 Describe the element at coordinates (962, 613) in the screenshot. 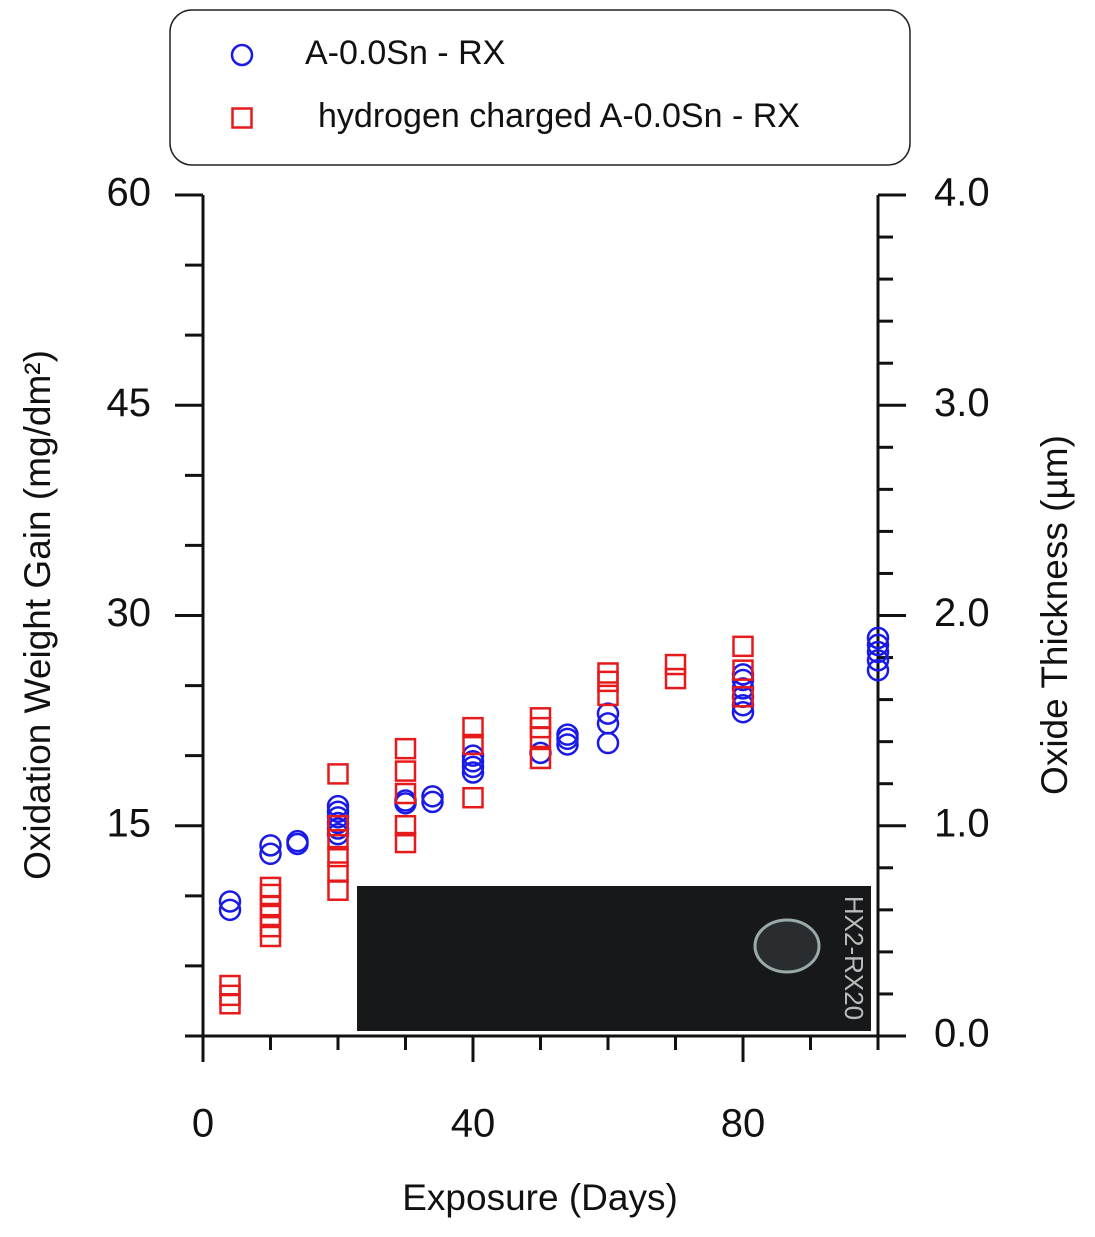

I see `y2-tick-label: 2.0` at that location.